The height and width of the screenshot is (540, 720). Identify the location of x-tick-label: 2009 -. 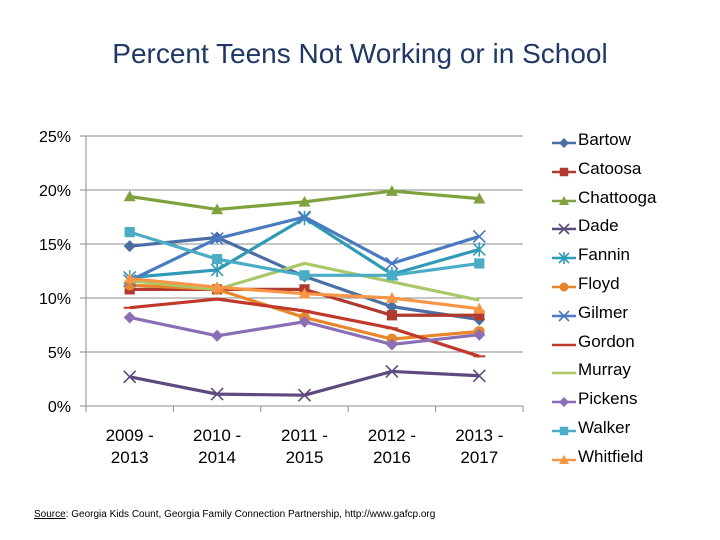
(130, 435).